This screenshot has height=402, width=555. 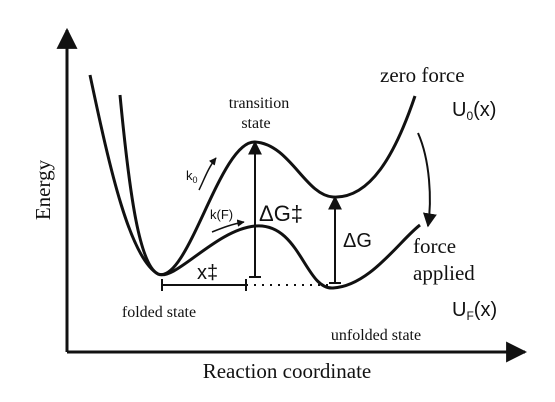 I want to click on unfolded-state-label: unfolded state, so click(x=376, y=335).